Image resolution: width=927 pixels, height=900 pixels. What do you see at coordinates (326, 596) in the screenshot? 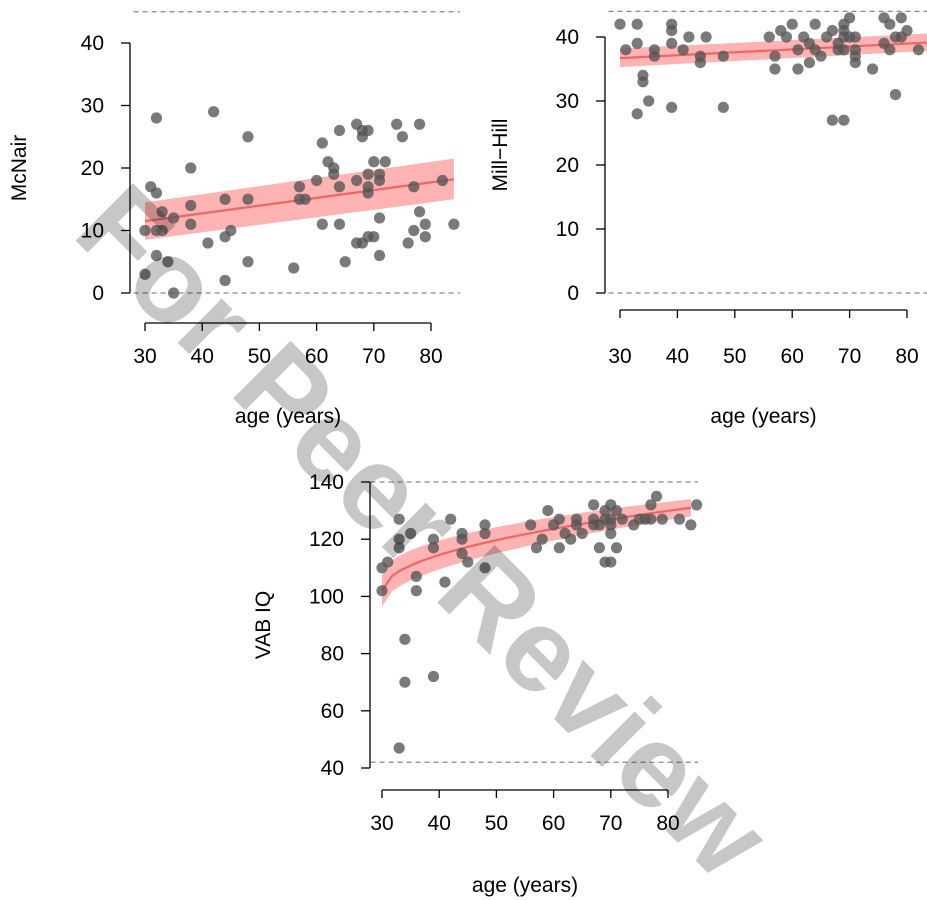
I see `y-tick-label: 100` at bounding box center [326, 596].